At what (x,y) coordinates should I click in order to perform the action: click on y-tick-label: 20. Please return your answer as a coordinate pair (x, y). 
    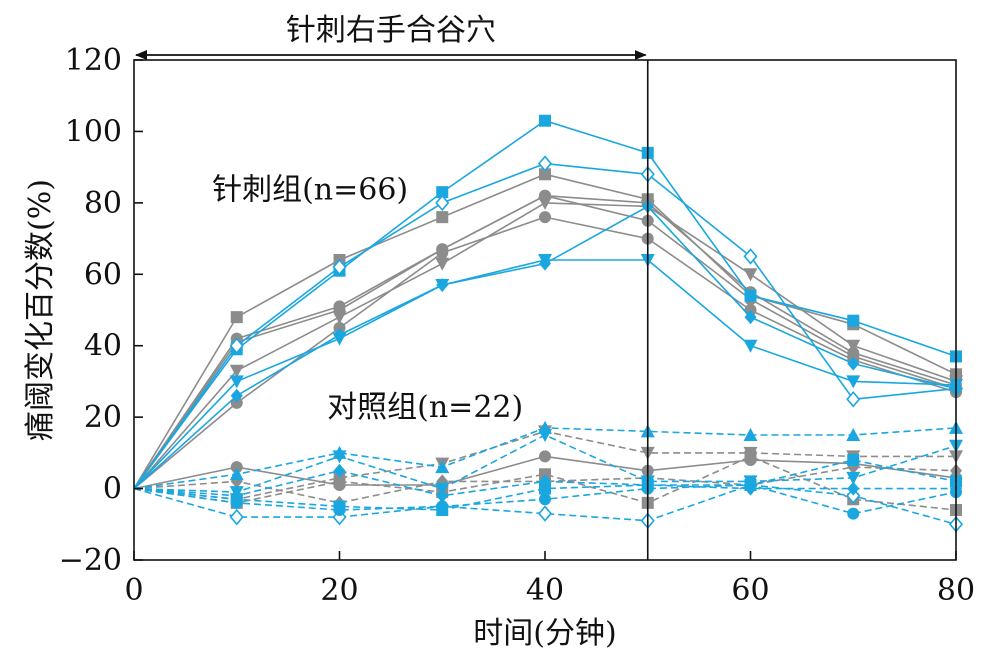
    Looking at the image, I should click on (103, 417).